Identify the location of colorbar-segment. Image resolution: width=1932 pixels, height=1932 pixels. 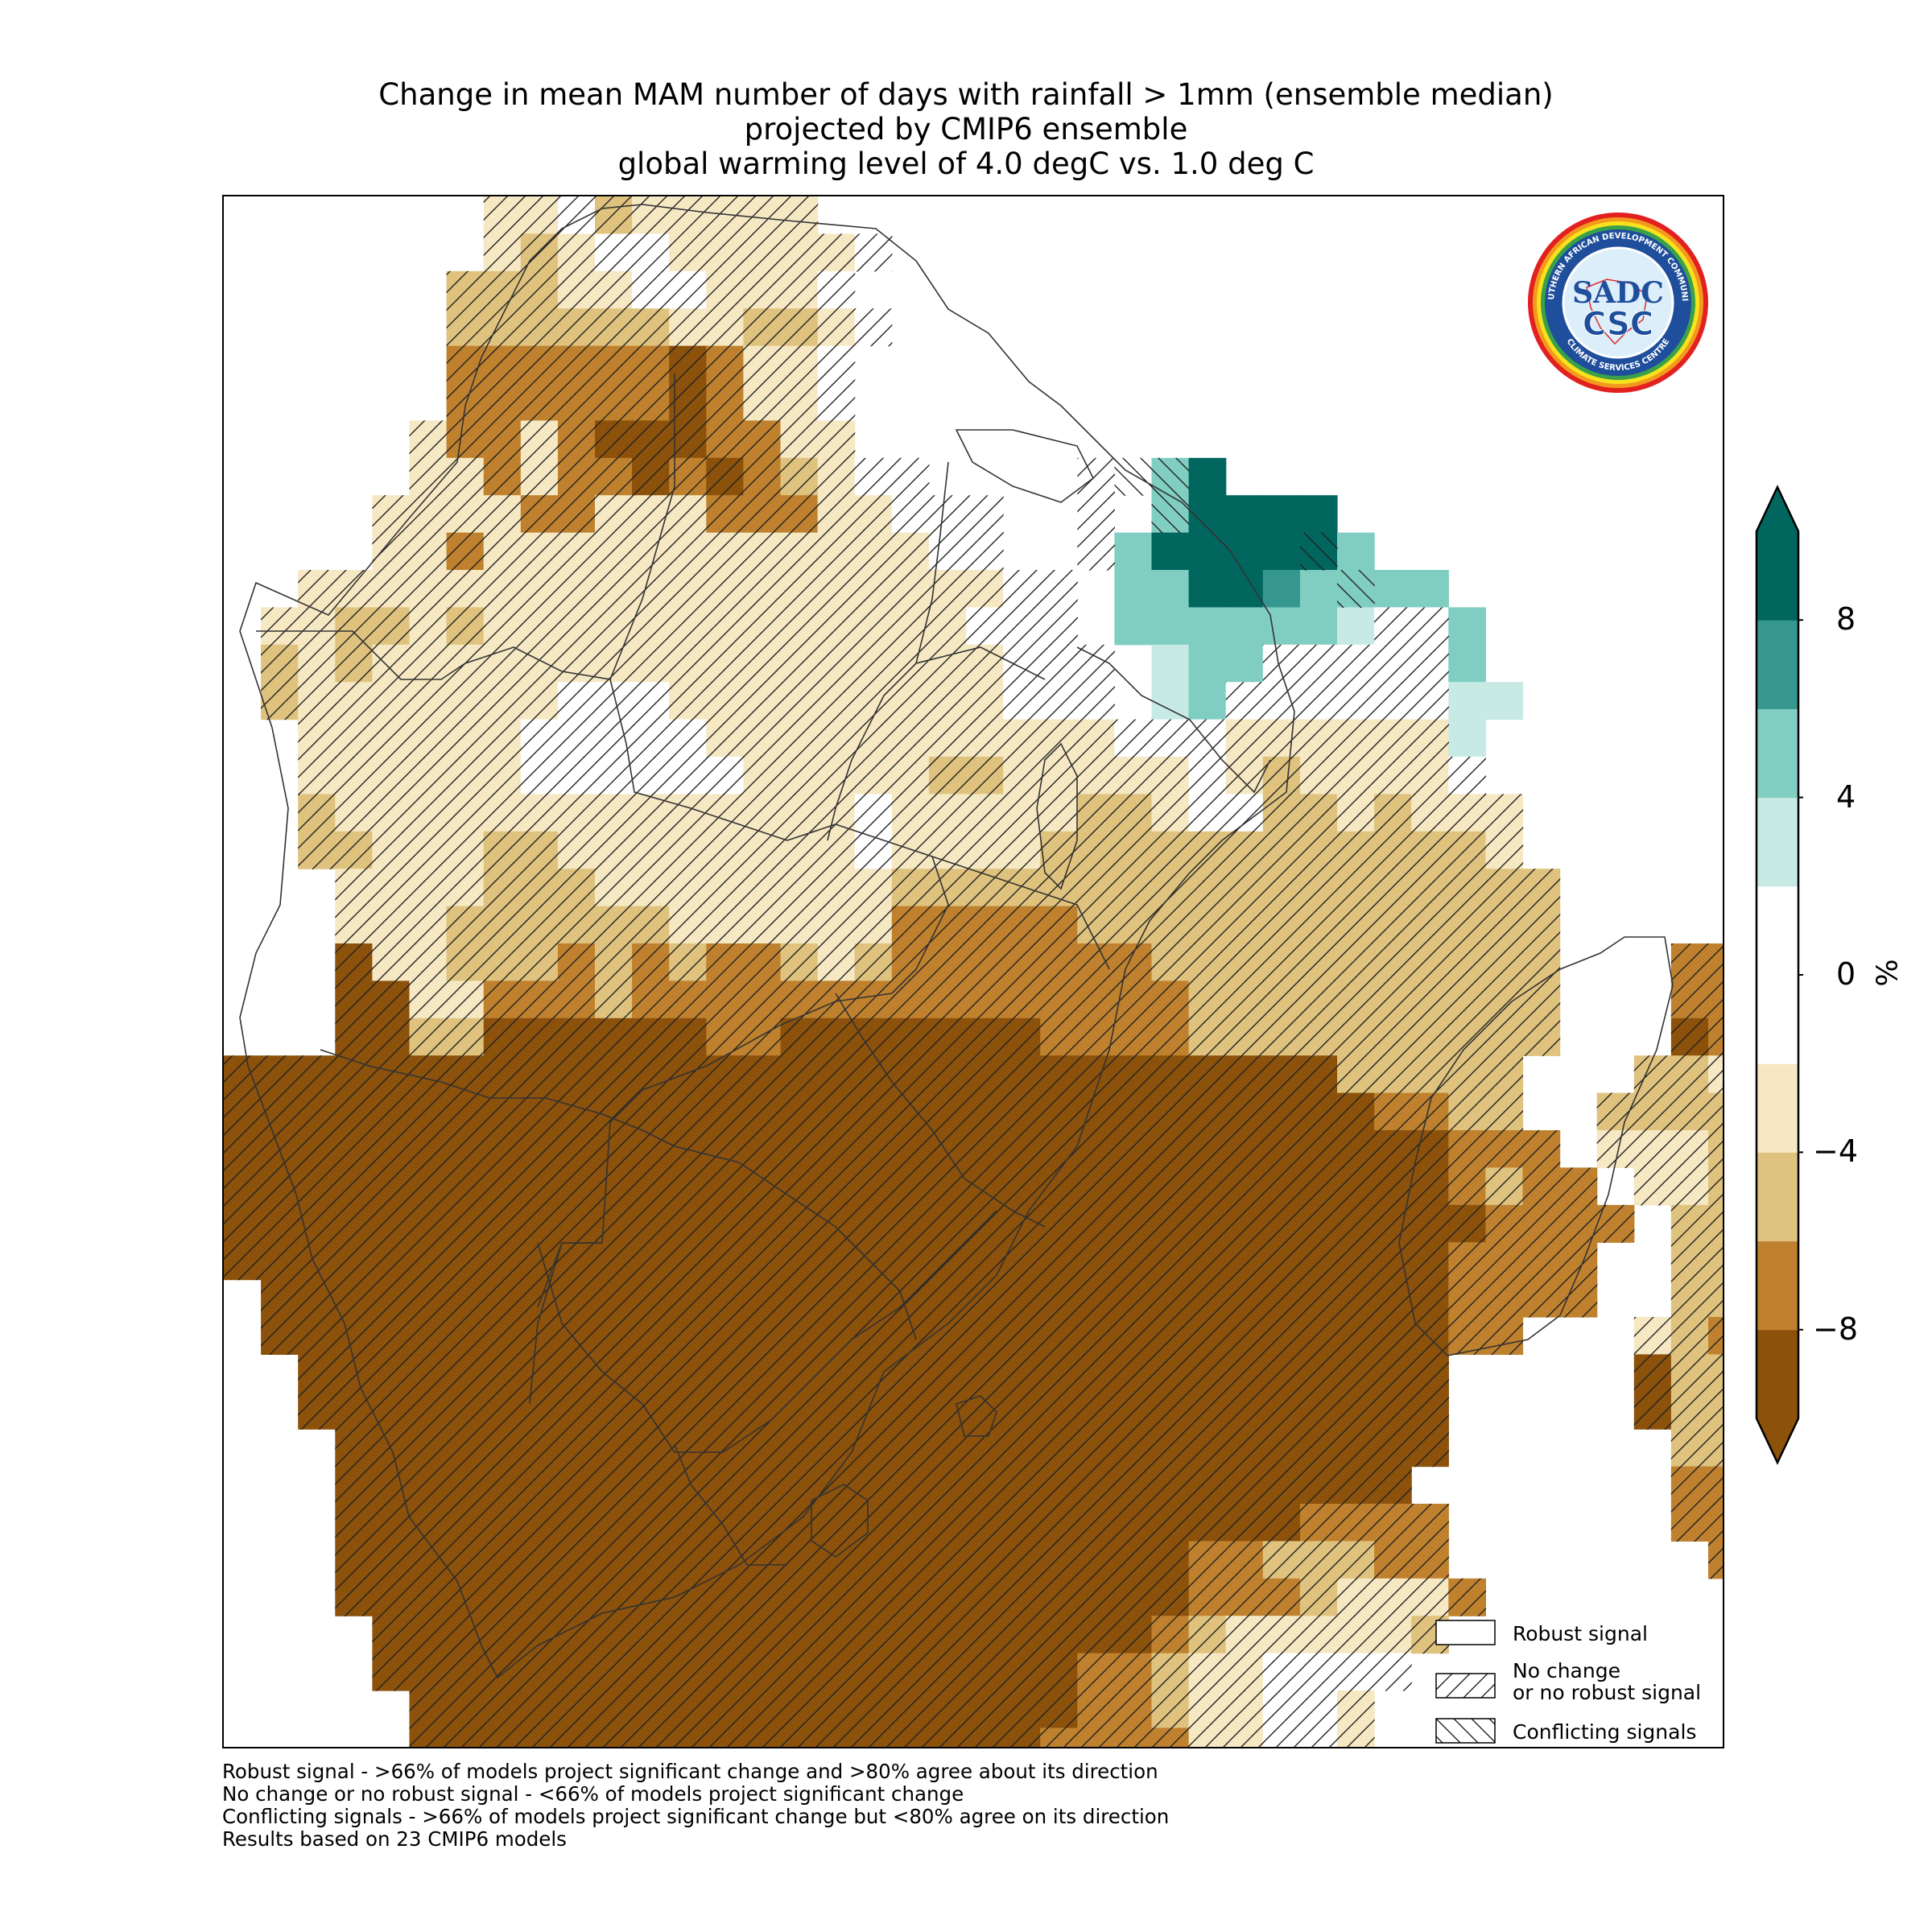
(1777, 576).